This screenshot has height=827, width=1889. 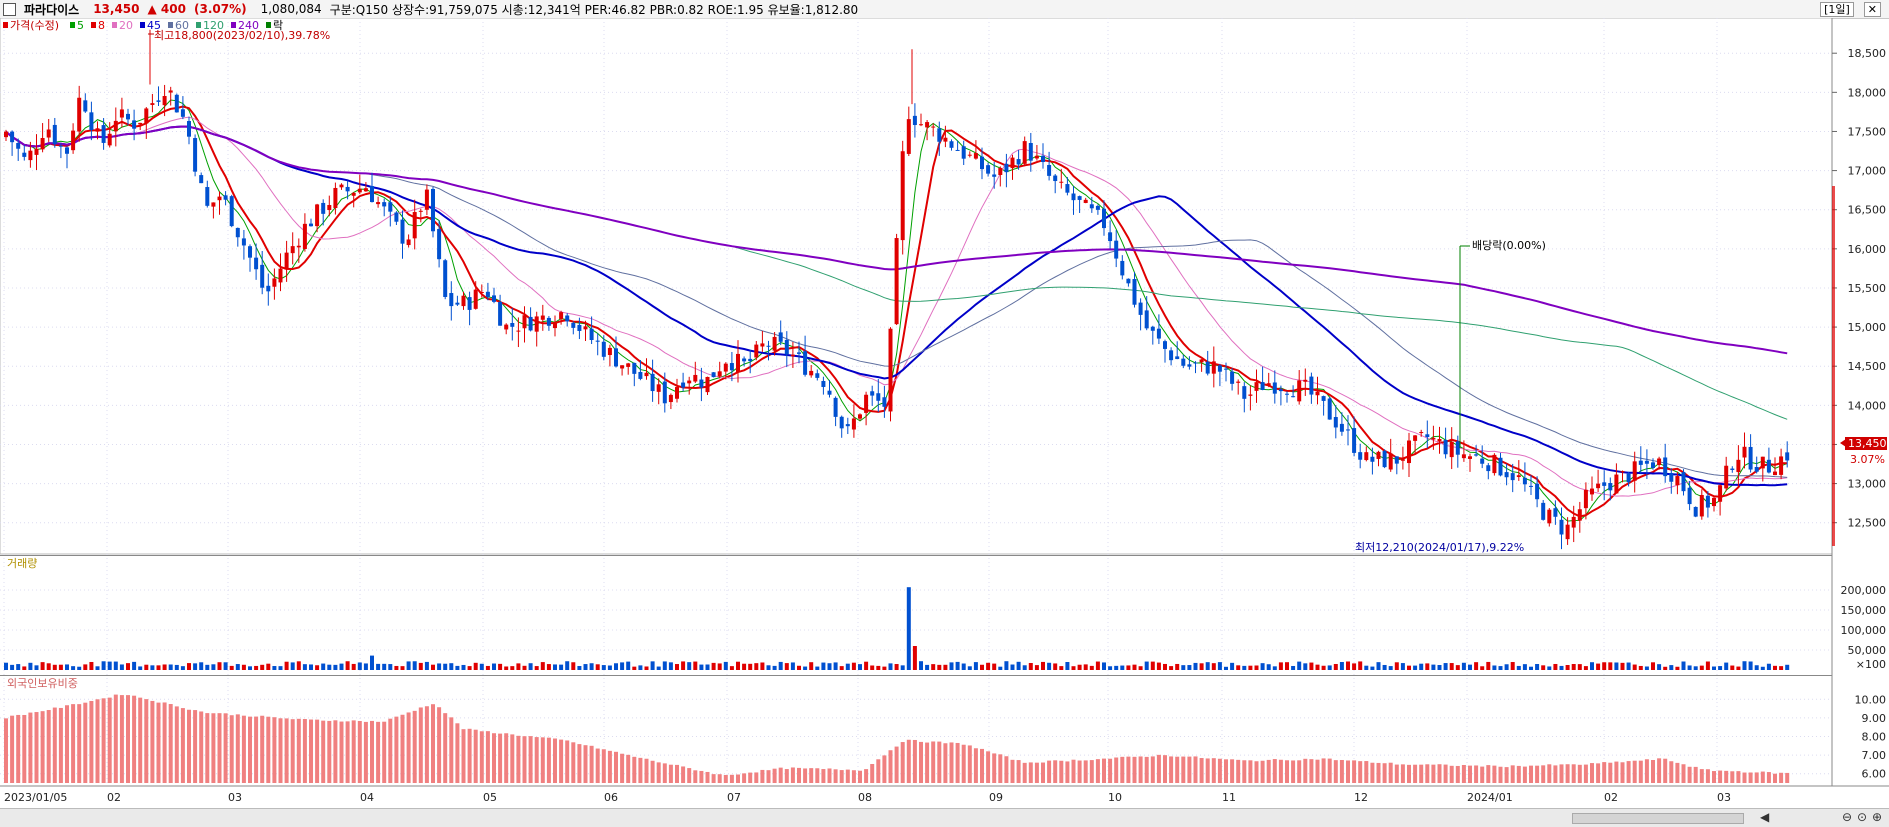 I want to click on zoom-out-icon: ⊖, so click(x=1847, y=817).